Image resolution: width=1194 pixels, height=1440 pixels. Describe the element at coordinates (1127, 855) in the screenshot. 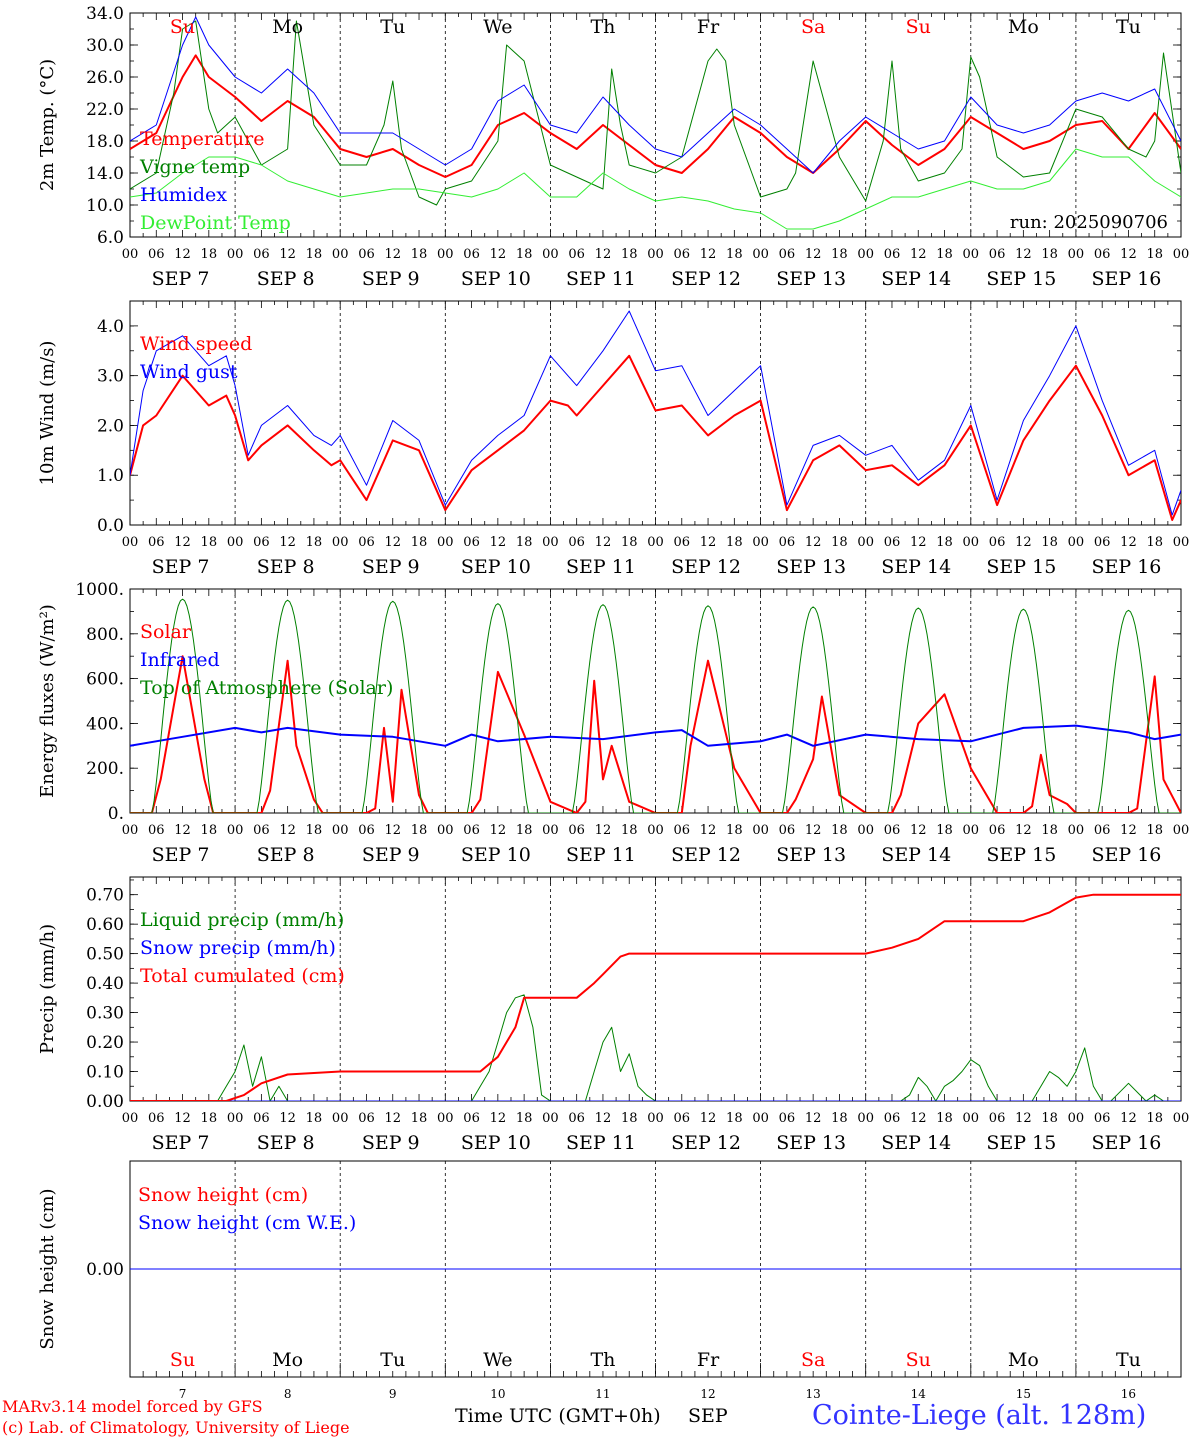

I see `date-label: SEP 16` at that location.